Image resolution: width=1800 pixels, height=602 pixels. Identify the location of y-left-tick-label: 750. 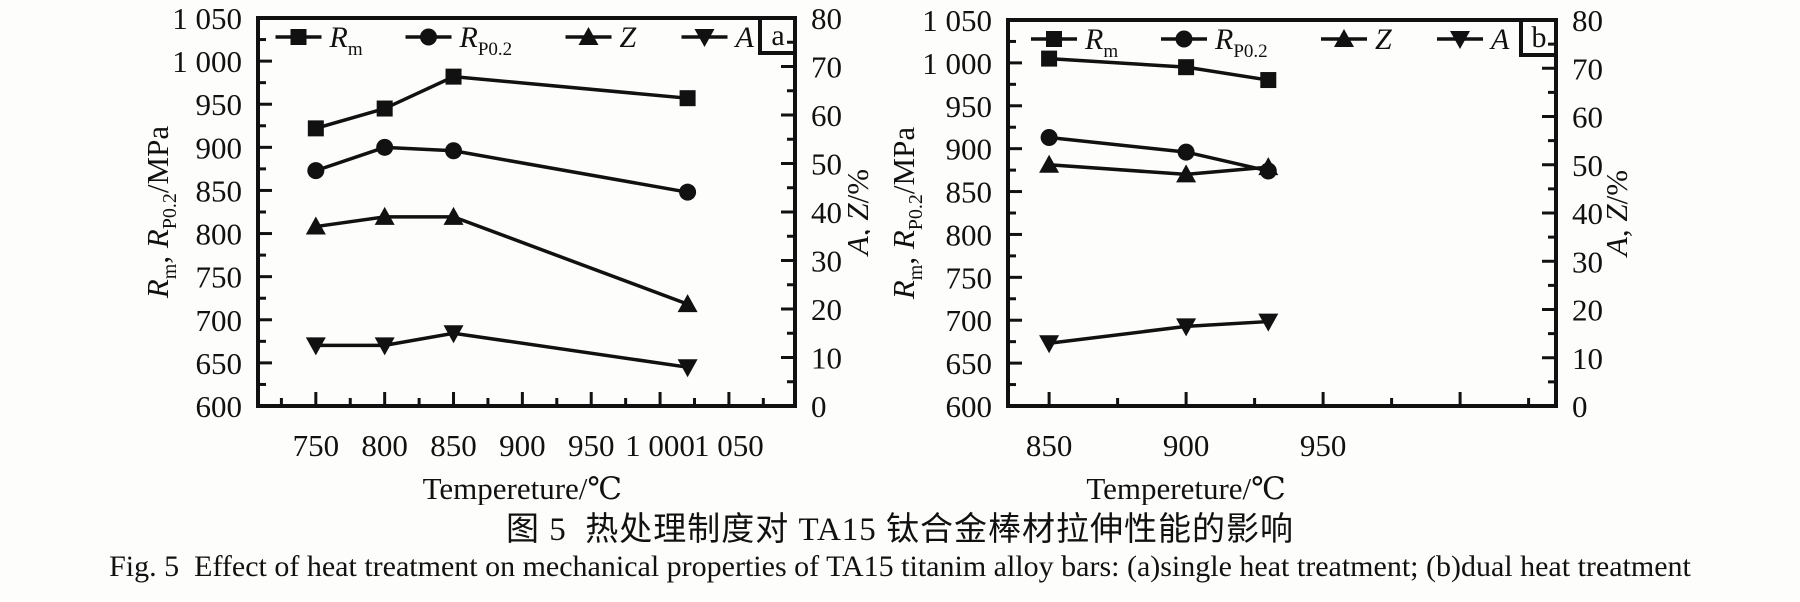
(219, 277).